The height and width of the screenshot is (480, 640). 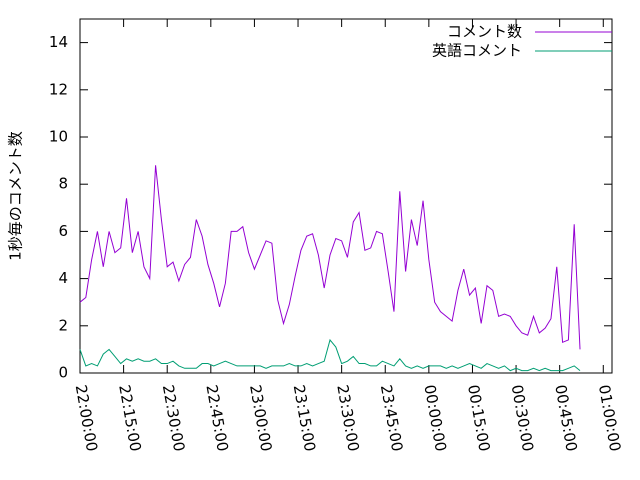 I want to click on x-tick-label: 00:45:00, so click(x=565, y=417).